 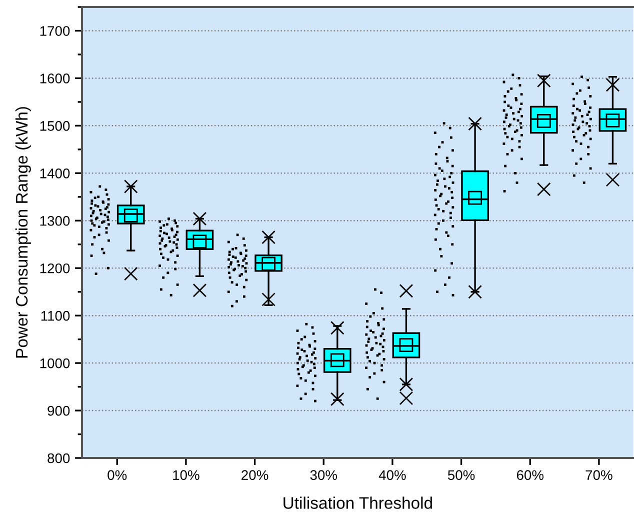 What do you see at coordinates (59, 458) in the screenshot?
I see `y-tick-label: 800` at bounding box center [59, 458].